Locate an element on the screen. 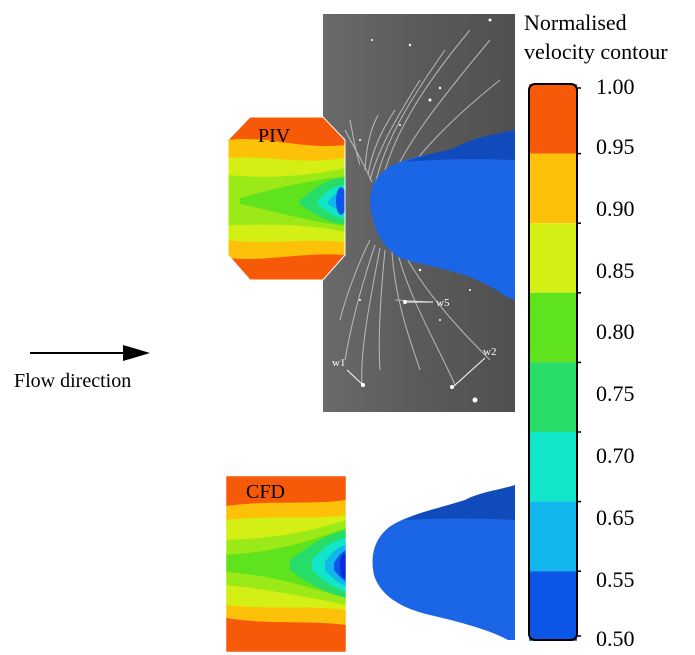 The image size is (695, 655). colorbar is located at coordinates (554, 362).